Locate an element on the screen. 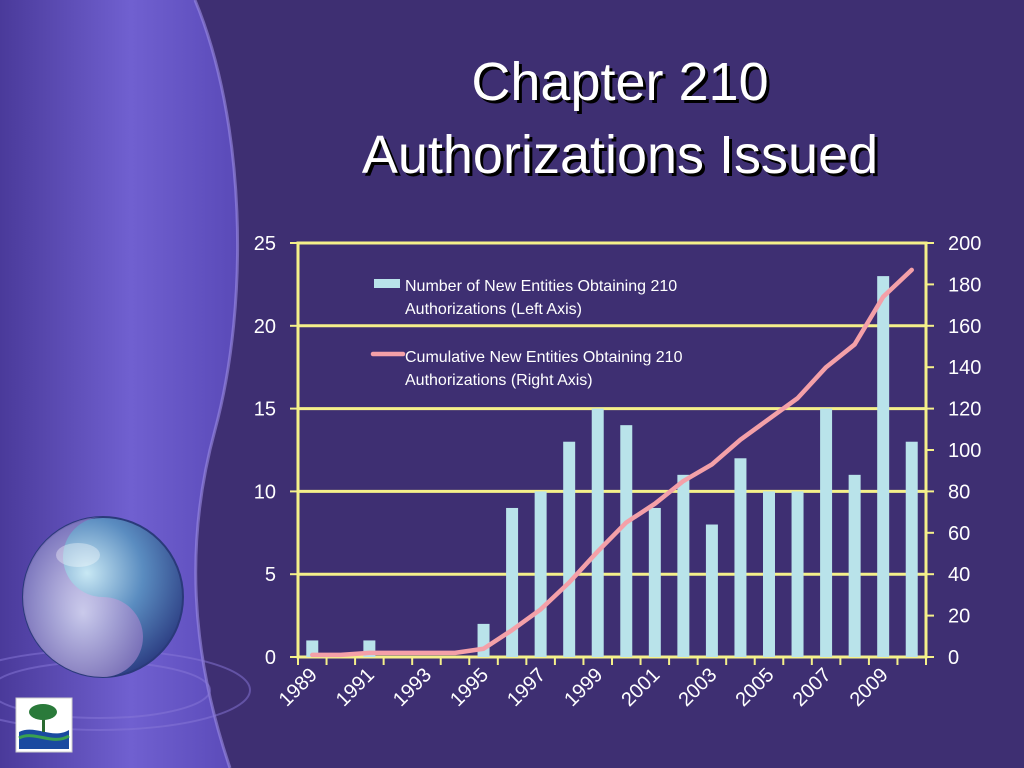 This screenshot has height=768, width=1024. legend-swatch-bars is located at coordinates (387, 283).